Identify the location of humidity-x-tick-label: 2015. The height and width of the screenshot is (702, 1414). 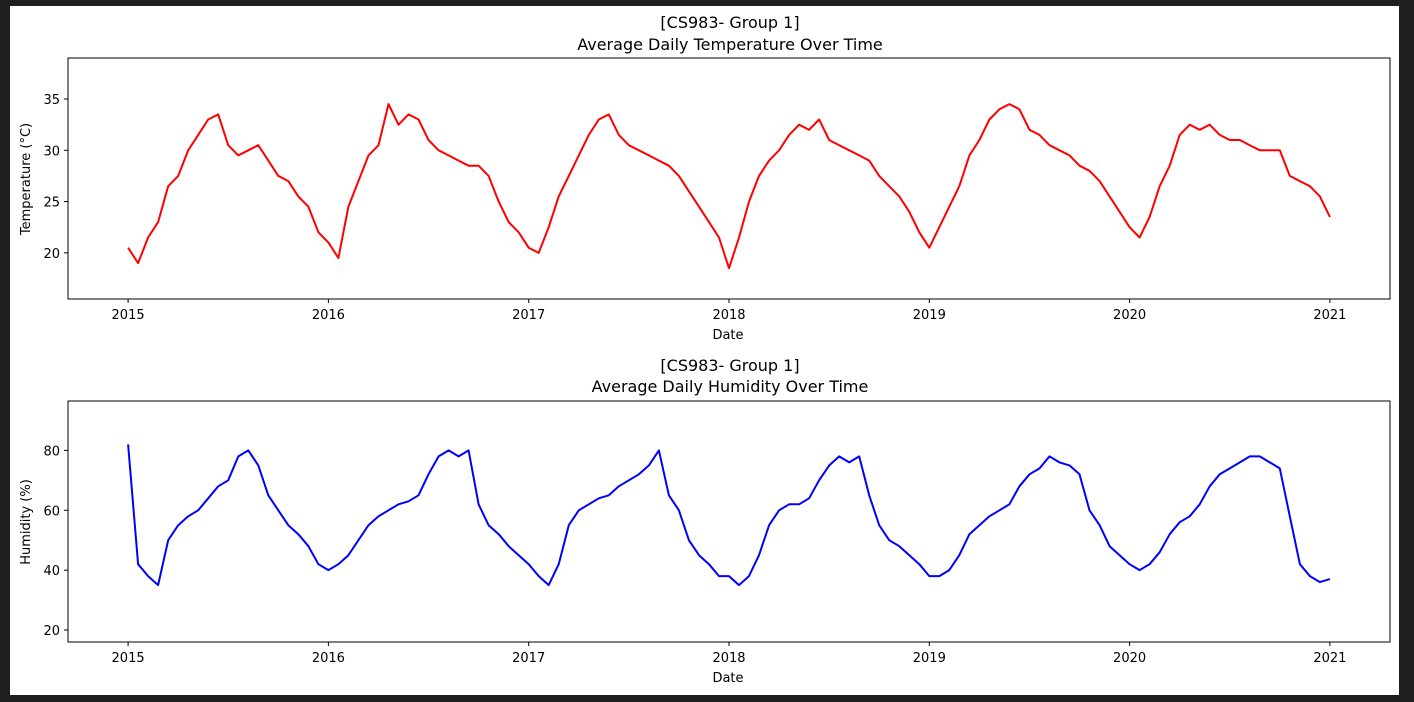
(128, 658).